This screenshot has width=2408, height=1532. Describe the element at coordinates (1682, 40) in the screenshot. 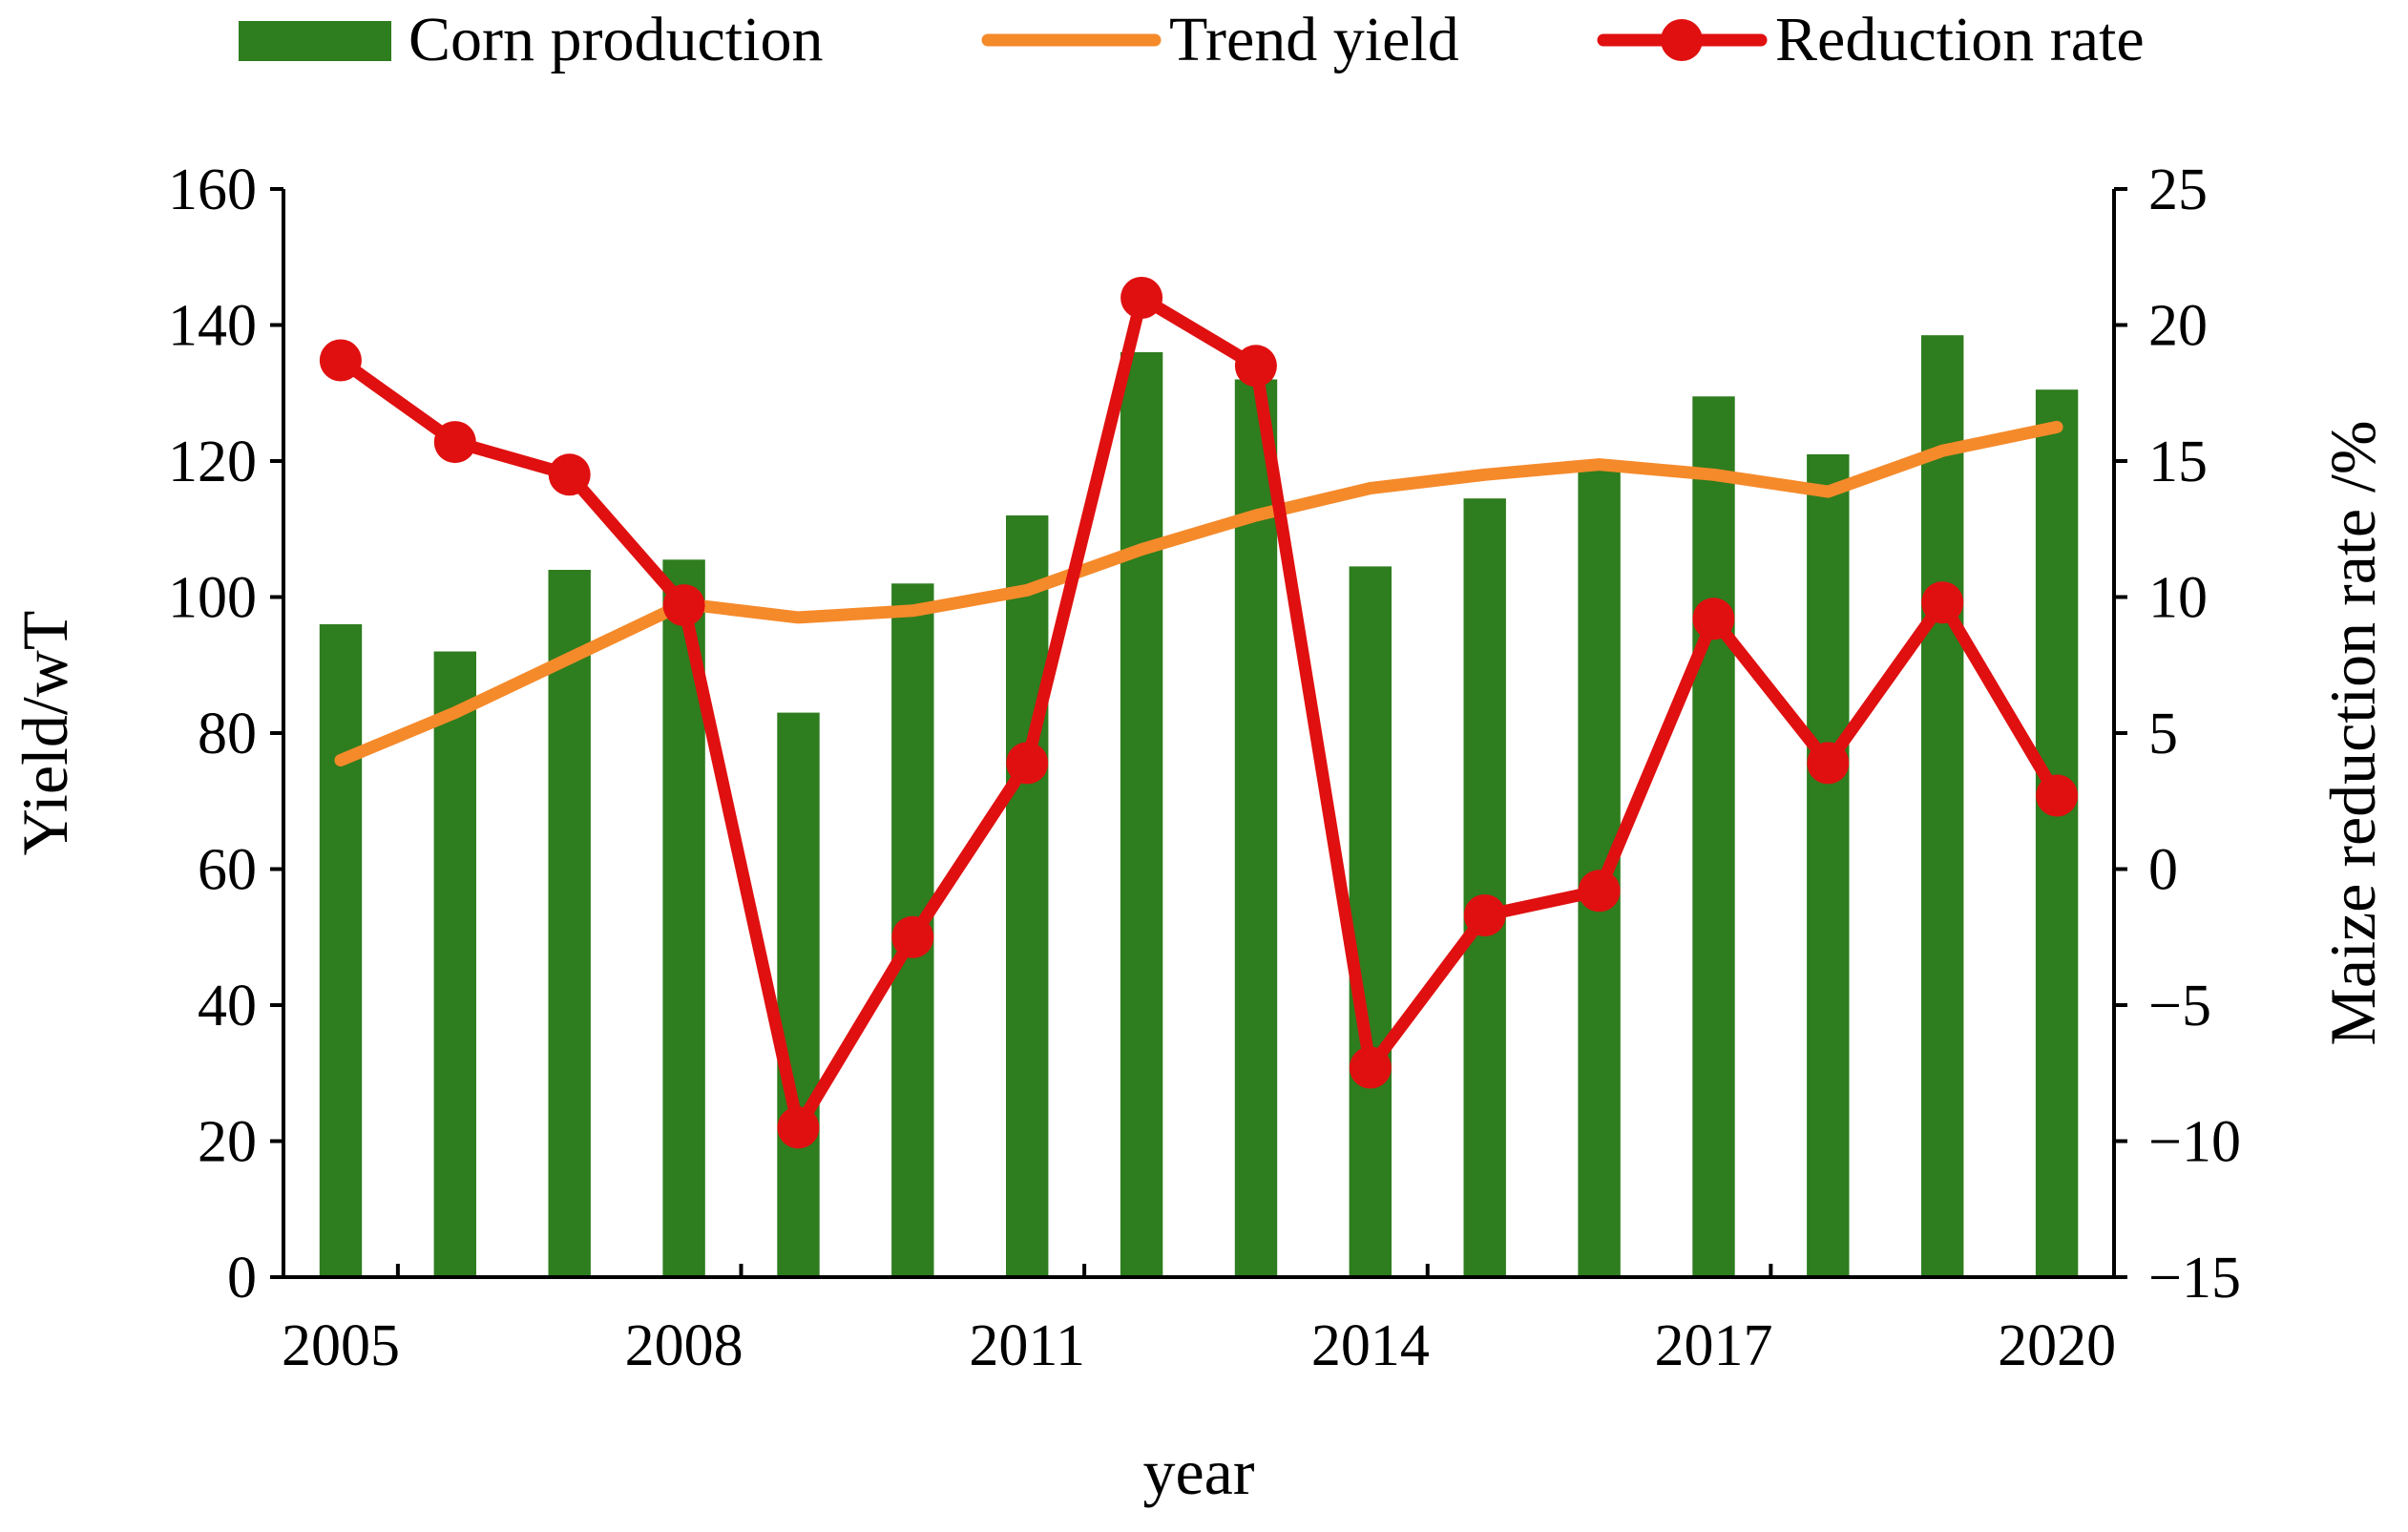

I see `legend-swatch-reduction-rate-marker` at that location.